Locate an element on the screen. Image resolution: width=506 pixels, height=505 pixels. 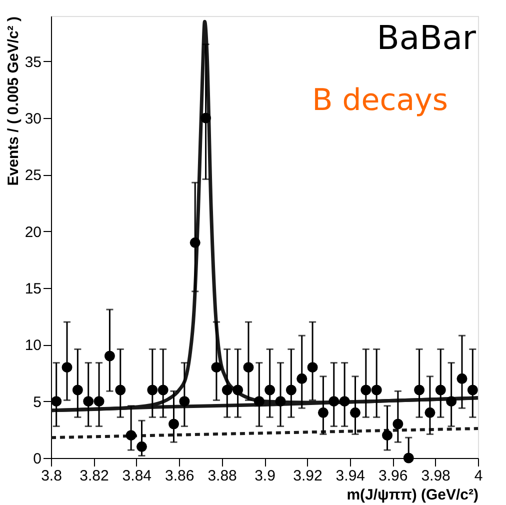
x-tick-label: 4 is located at coordinates (478, 476).